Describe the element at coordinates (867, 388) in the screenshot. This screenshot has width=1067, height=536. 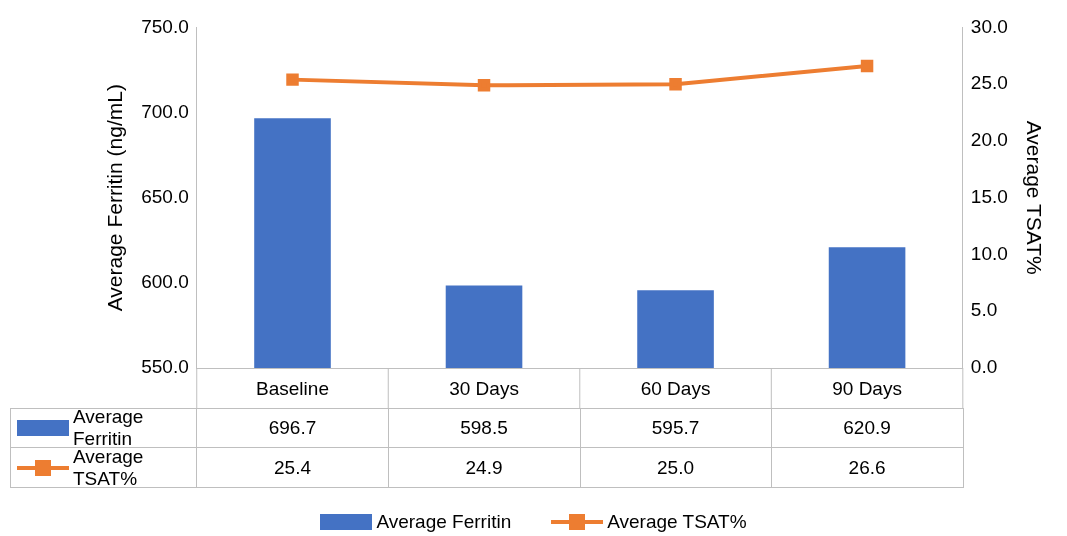
I see `x-tick-label: 90 Days` at that location.